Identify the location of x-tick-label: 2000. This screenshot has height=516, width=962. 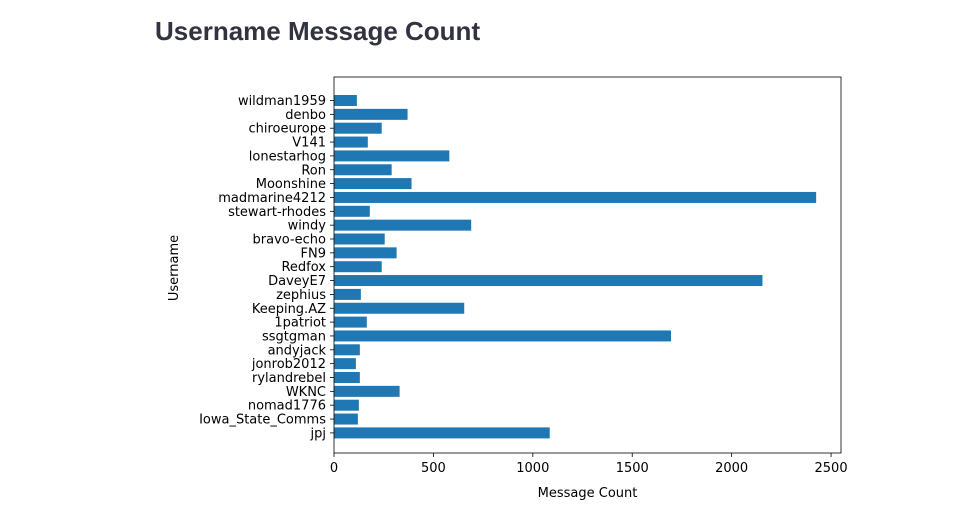
(731, 468).